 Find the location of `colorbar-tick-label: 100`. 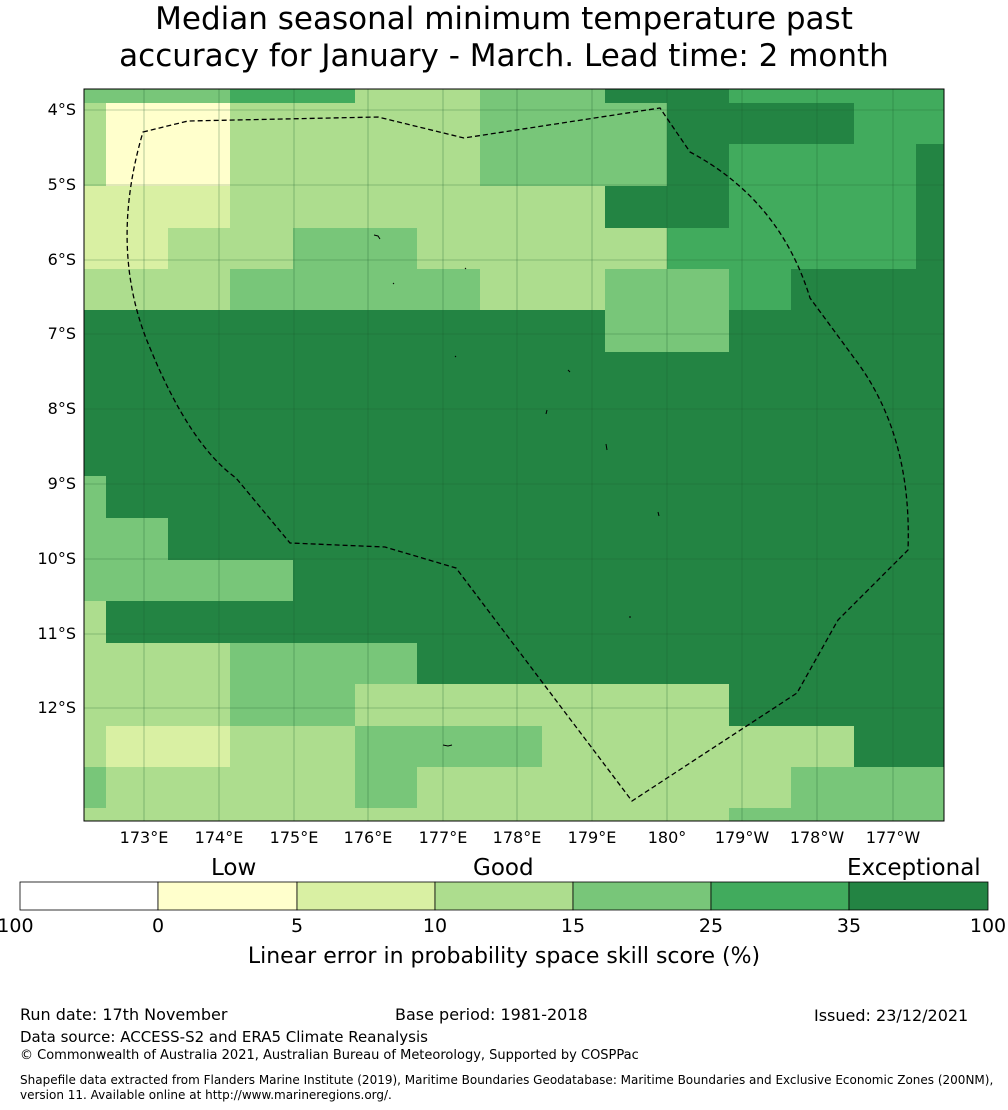

colorbar-tick-label: 100 is located at coordinates (988, 926).